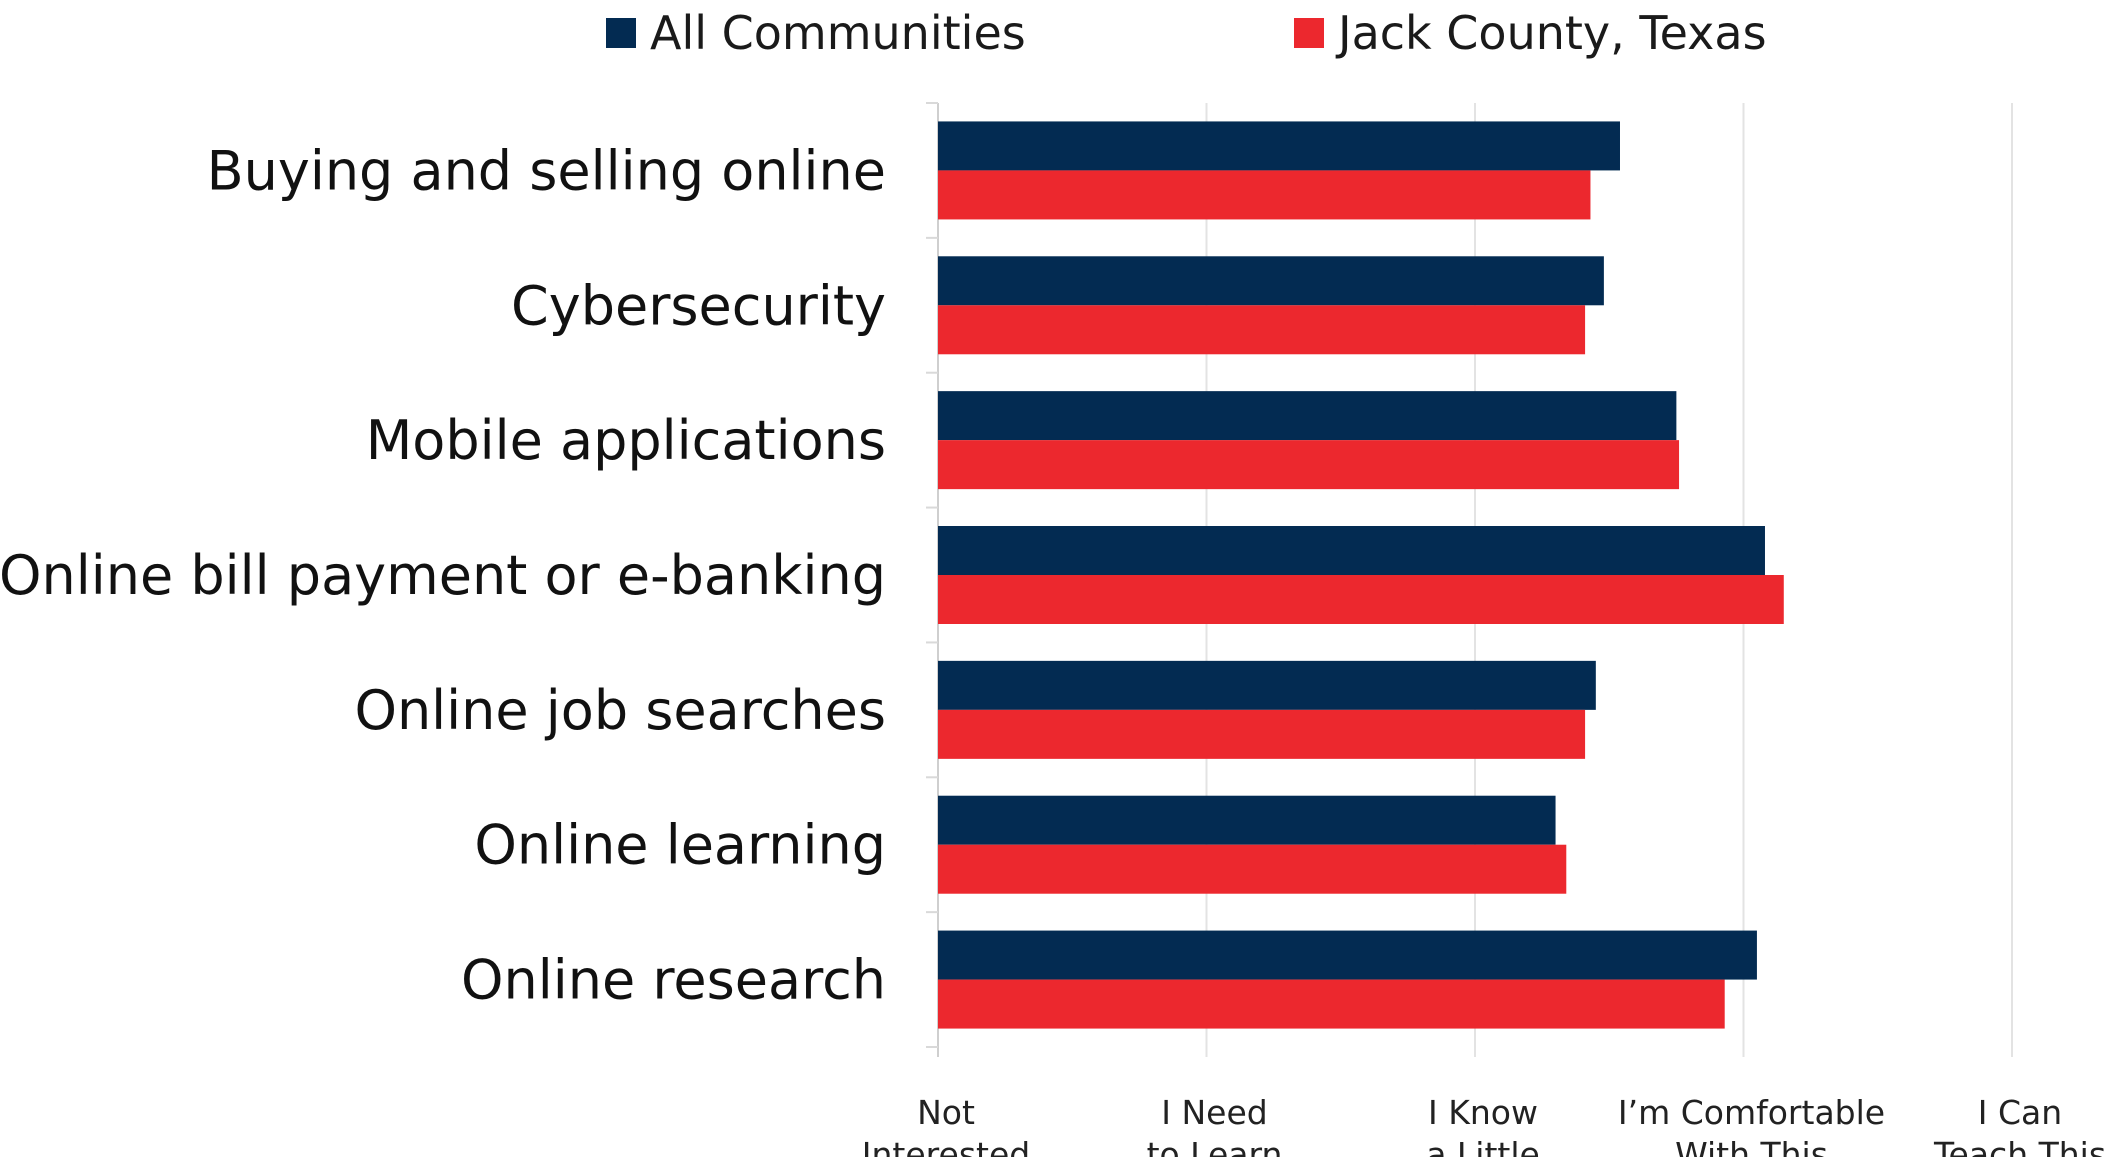 Image resolution: width=2112 pixels, height=1157 pixels. I want to click on x-tick-label: I Need to Learn, so click(1215, 1125).